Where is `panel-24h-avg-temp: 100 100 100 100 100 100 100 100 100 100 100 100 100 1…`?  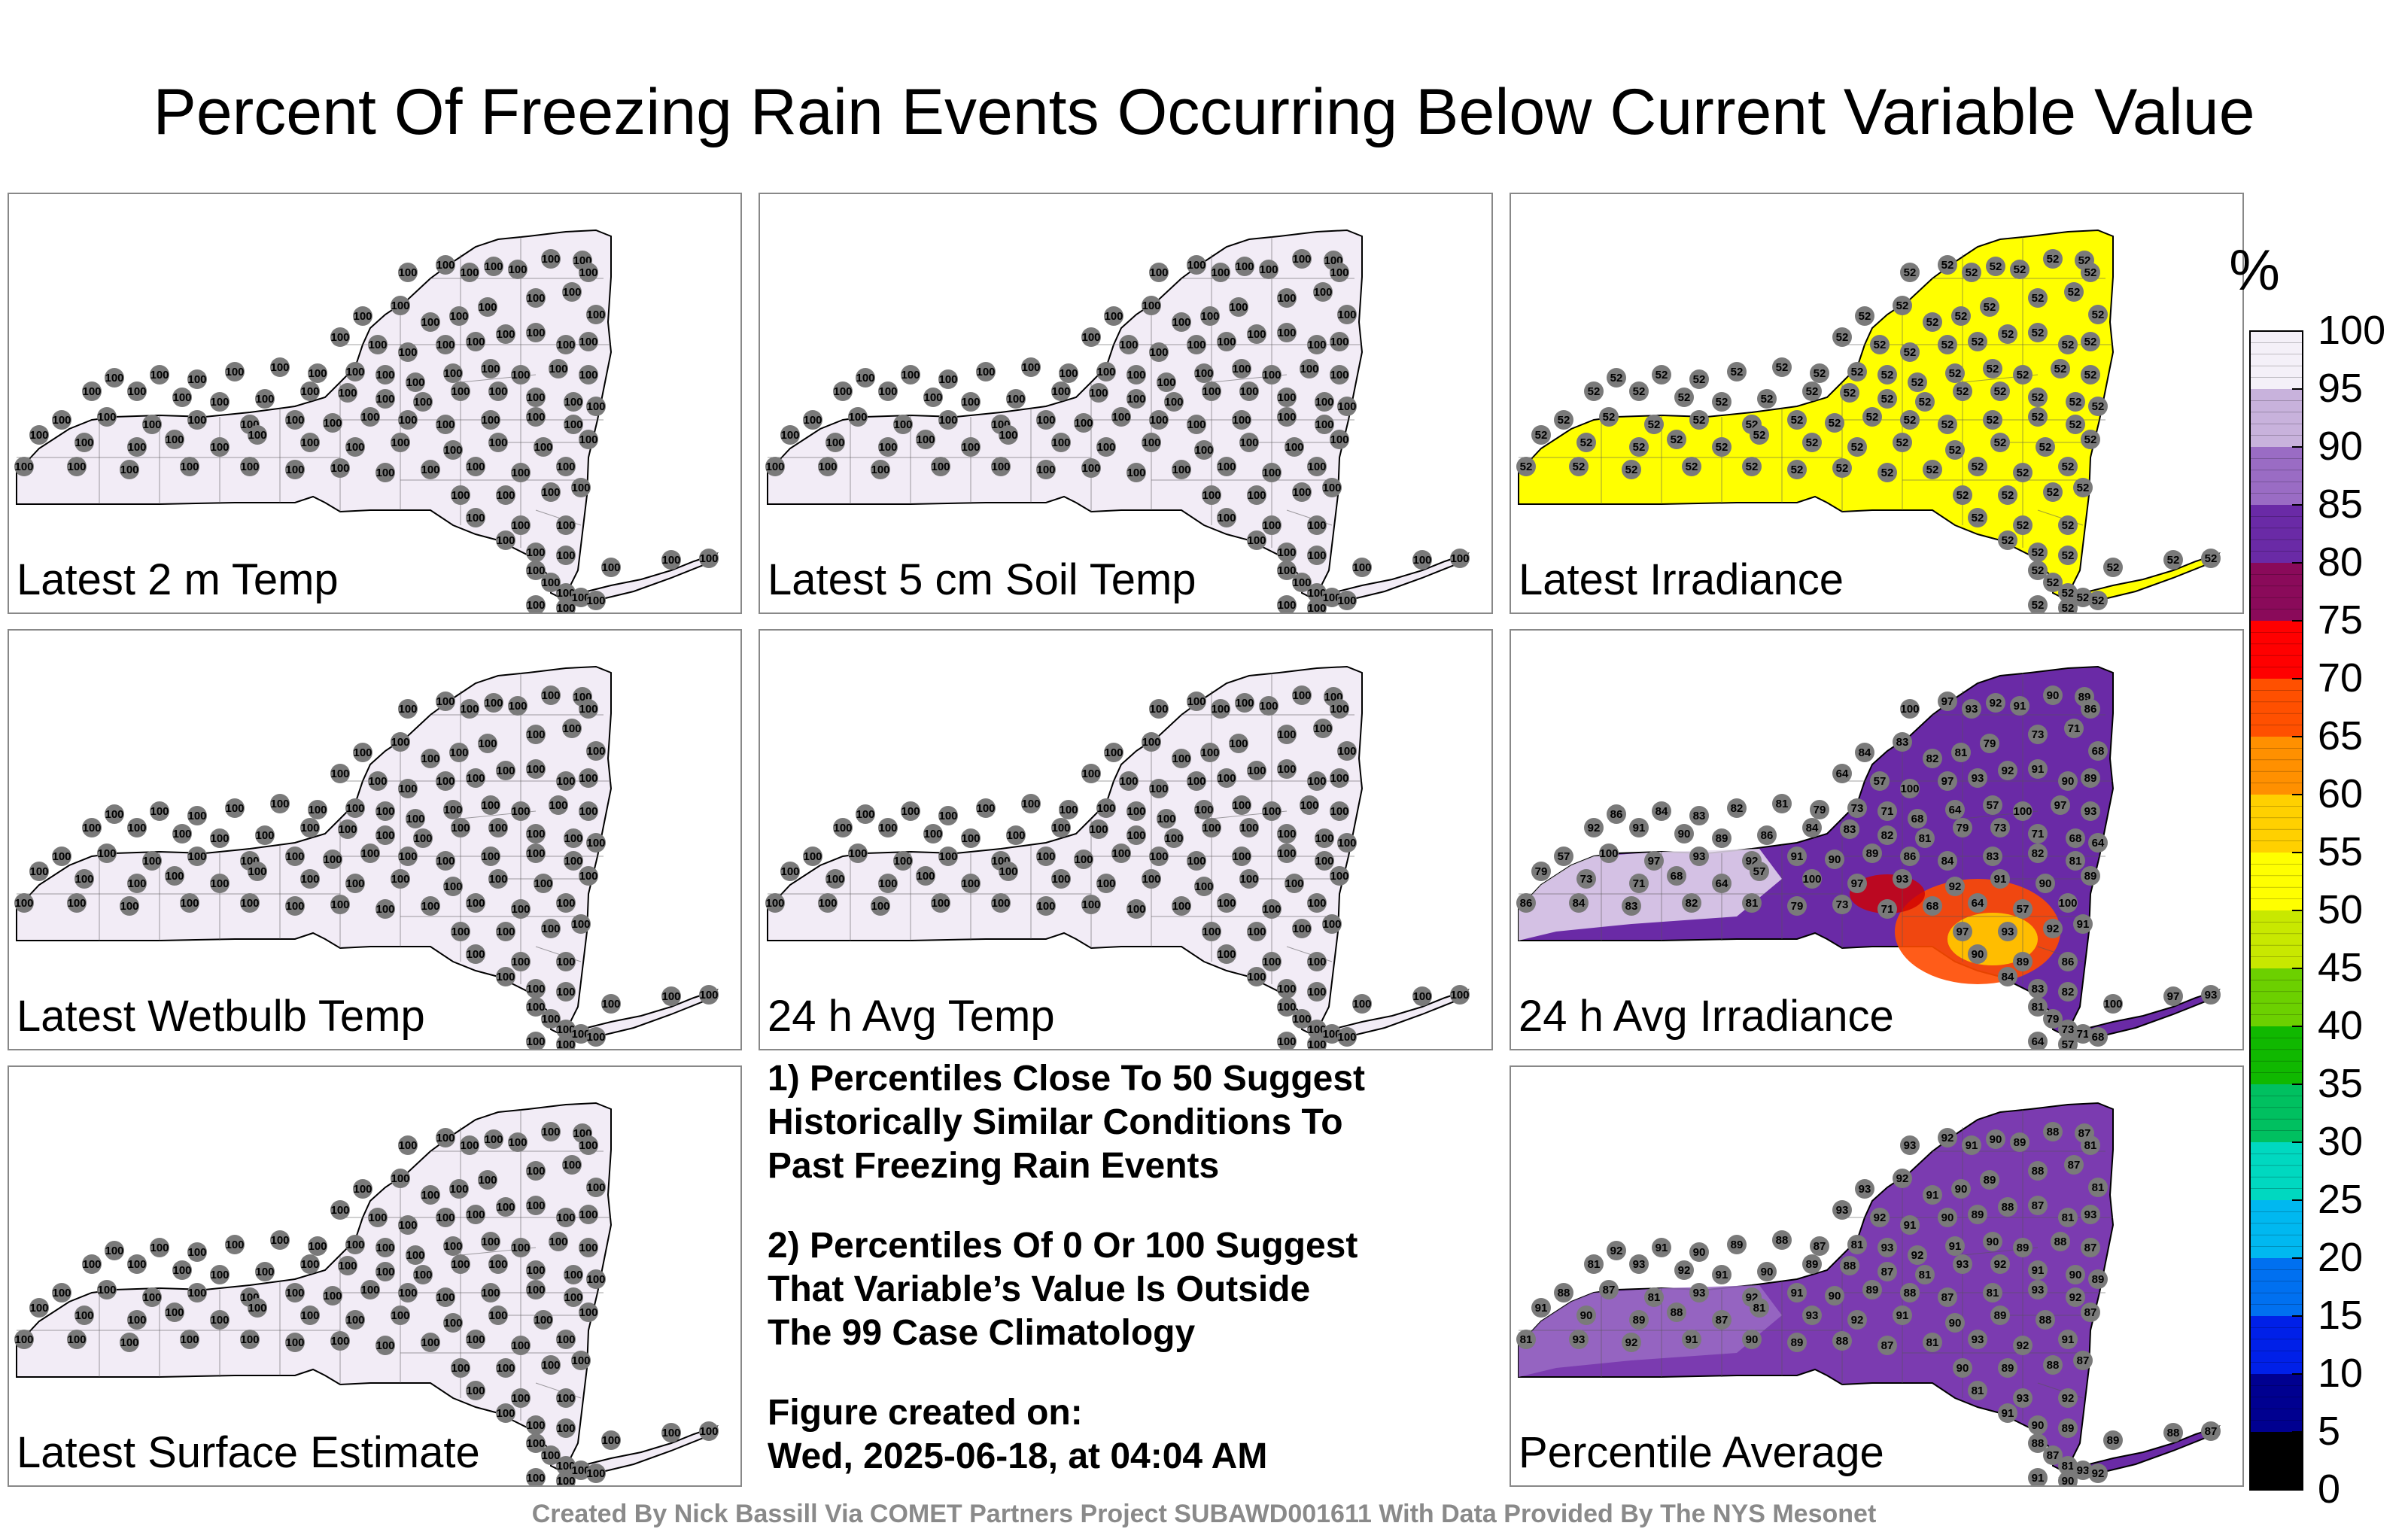
panel-24h-avg-temp: 100 100 100 100 100 100 100 100 100 100 100 100 100 1… is located at coordinates (1126, 839).